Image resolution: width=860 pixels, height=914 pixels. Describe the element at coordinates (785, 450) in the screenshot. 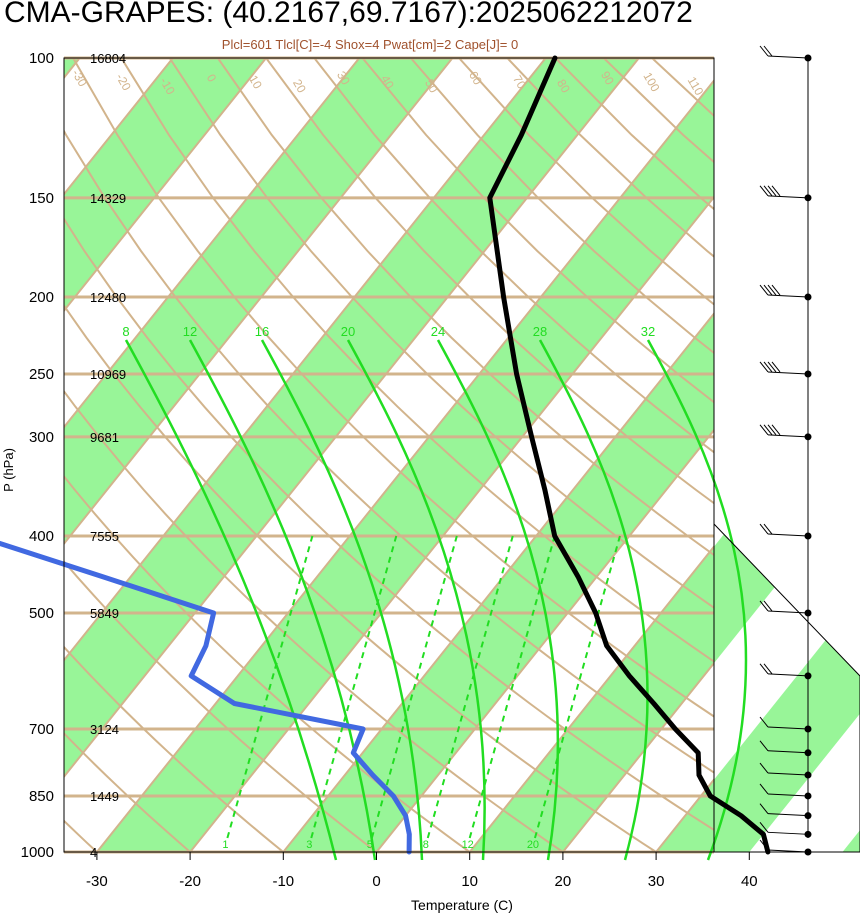

I see `wind-barb-column` at that location.